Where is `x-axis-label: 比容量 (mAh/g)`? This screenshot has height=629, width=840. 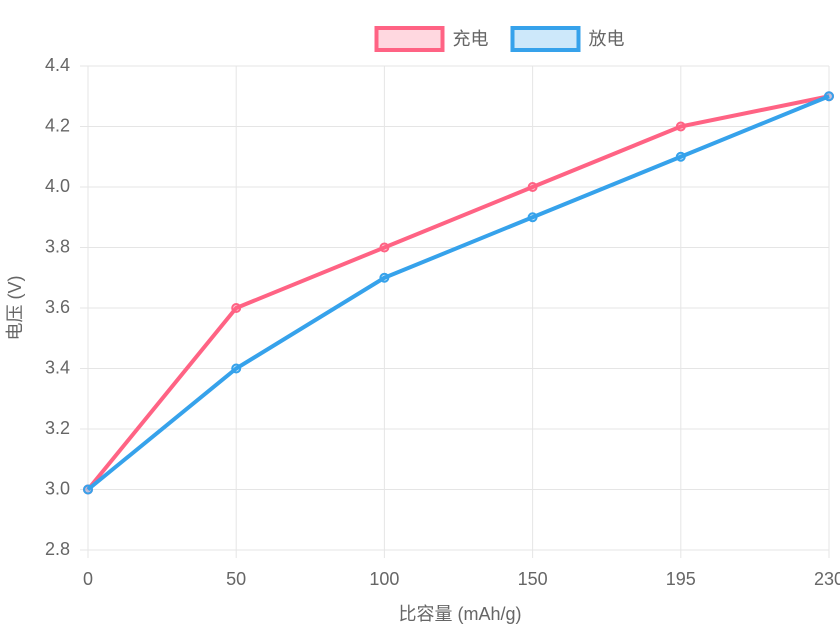
x-axis-label: 比容量 (mAh/g) is located at coordinates (459, 614).